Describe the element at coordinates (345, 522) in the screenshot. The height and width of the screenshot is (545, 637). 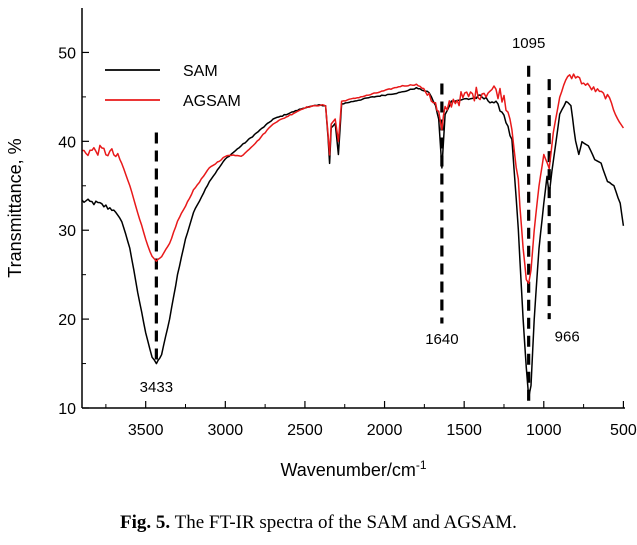
I see `figure-caption-text: The FT-IR spectra of the SAM and AGSAM.` at that location.